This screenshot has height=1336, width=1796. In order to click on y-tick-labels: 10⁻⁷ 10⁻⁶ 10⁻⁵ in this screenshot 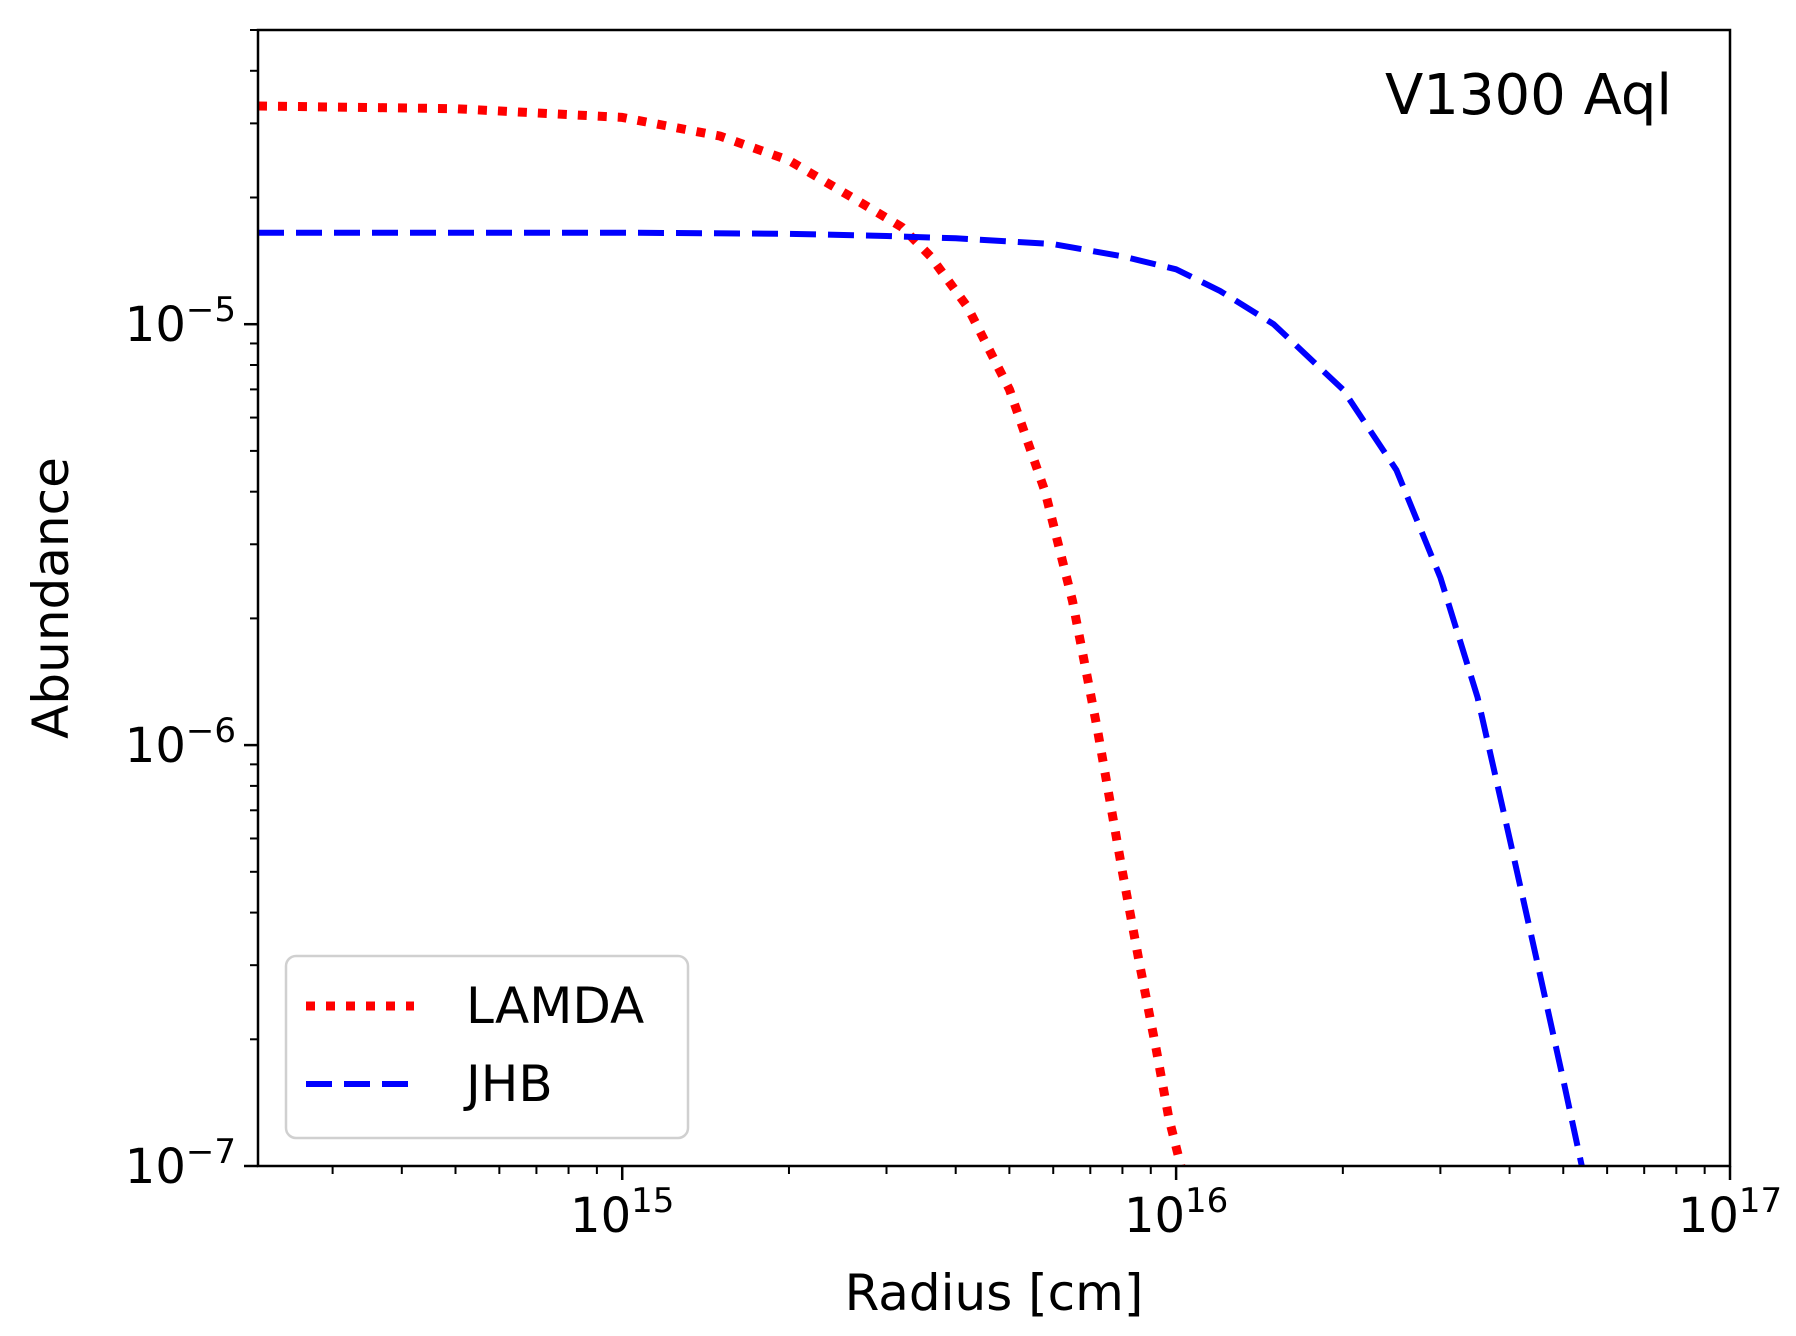, I will do `click(180, 742)`.